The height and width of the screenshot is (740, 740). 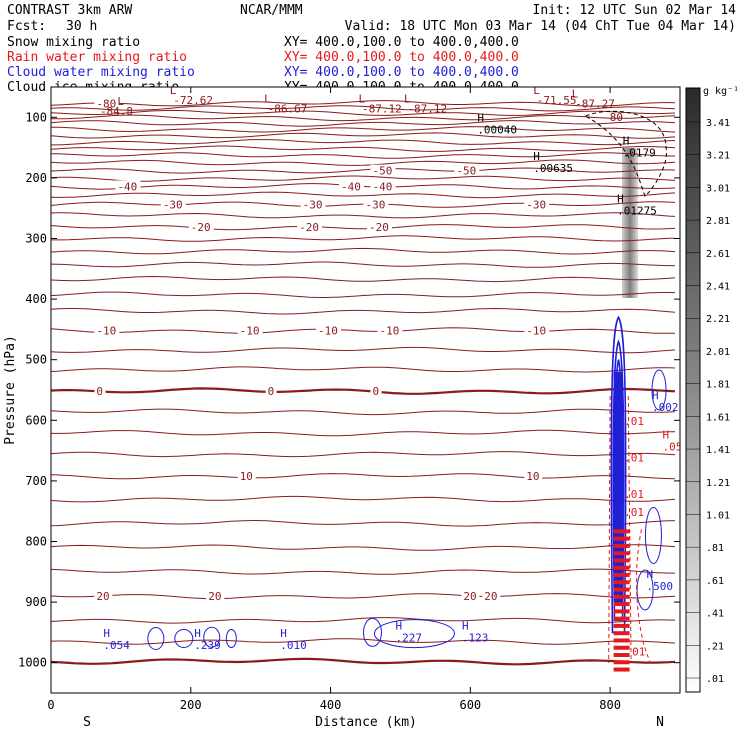 I want to click on max-label: .500, so click(x=659, y=586).